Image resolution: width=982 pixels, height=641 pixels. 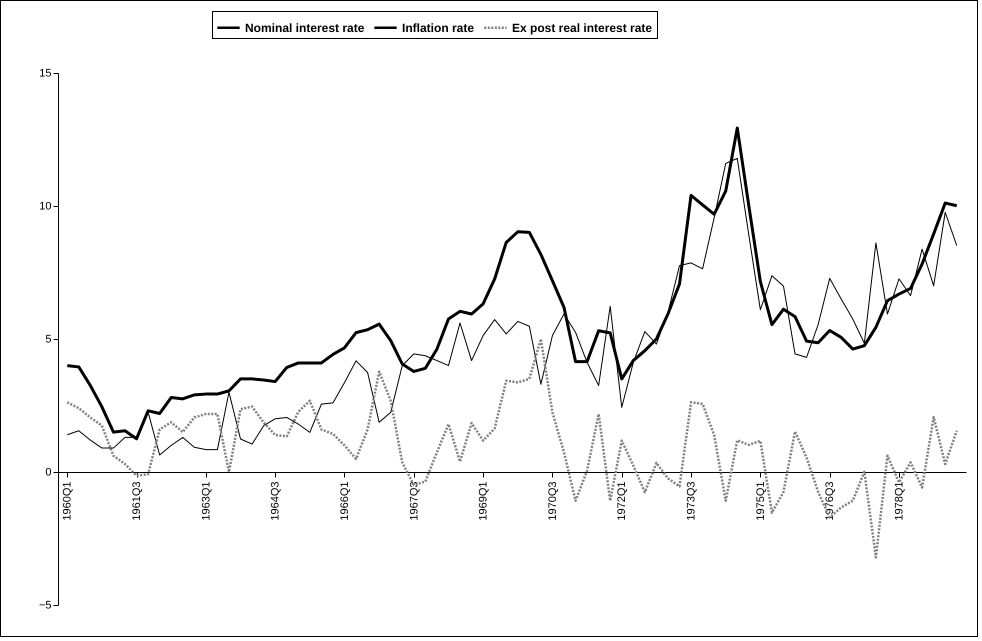 What do you see at coordinates (899, 501) in the screenshot?
I see `x-tick-label: 1978Q1` at bounding box center [899, 501].